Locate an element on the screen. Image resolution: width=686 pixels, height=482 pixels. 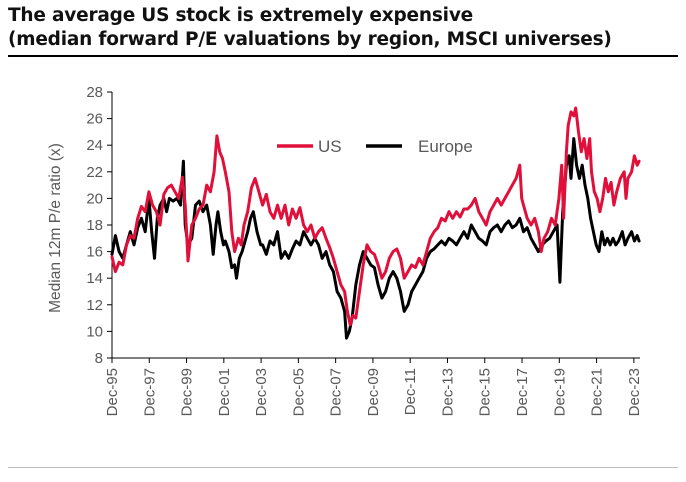
y-tick-label: 28 is located at coordinates (94, 92).